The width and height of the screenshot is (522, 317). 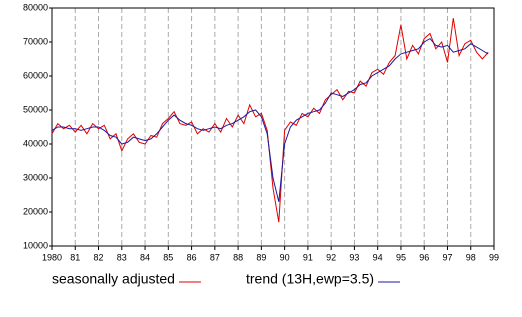 What do you see at coordinates (35, 41) in the screenshot?
I see `y-tick-label: 70000` at bounding box center [35, 41].